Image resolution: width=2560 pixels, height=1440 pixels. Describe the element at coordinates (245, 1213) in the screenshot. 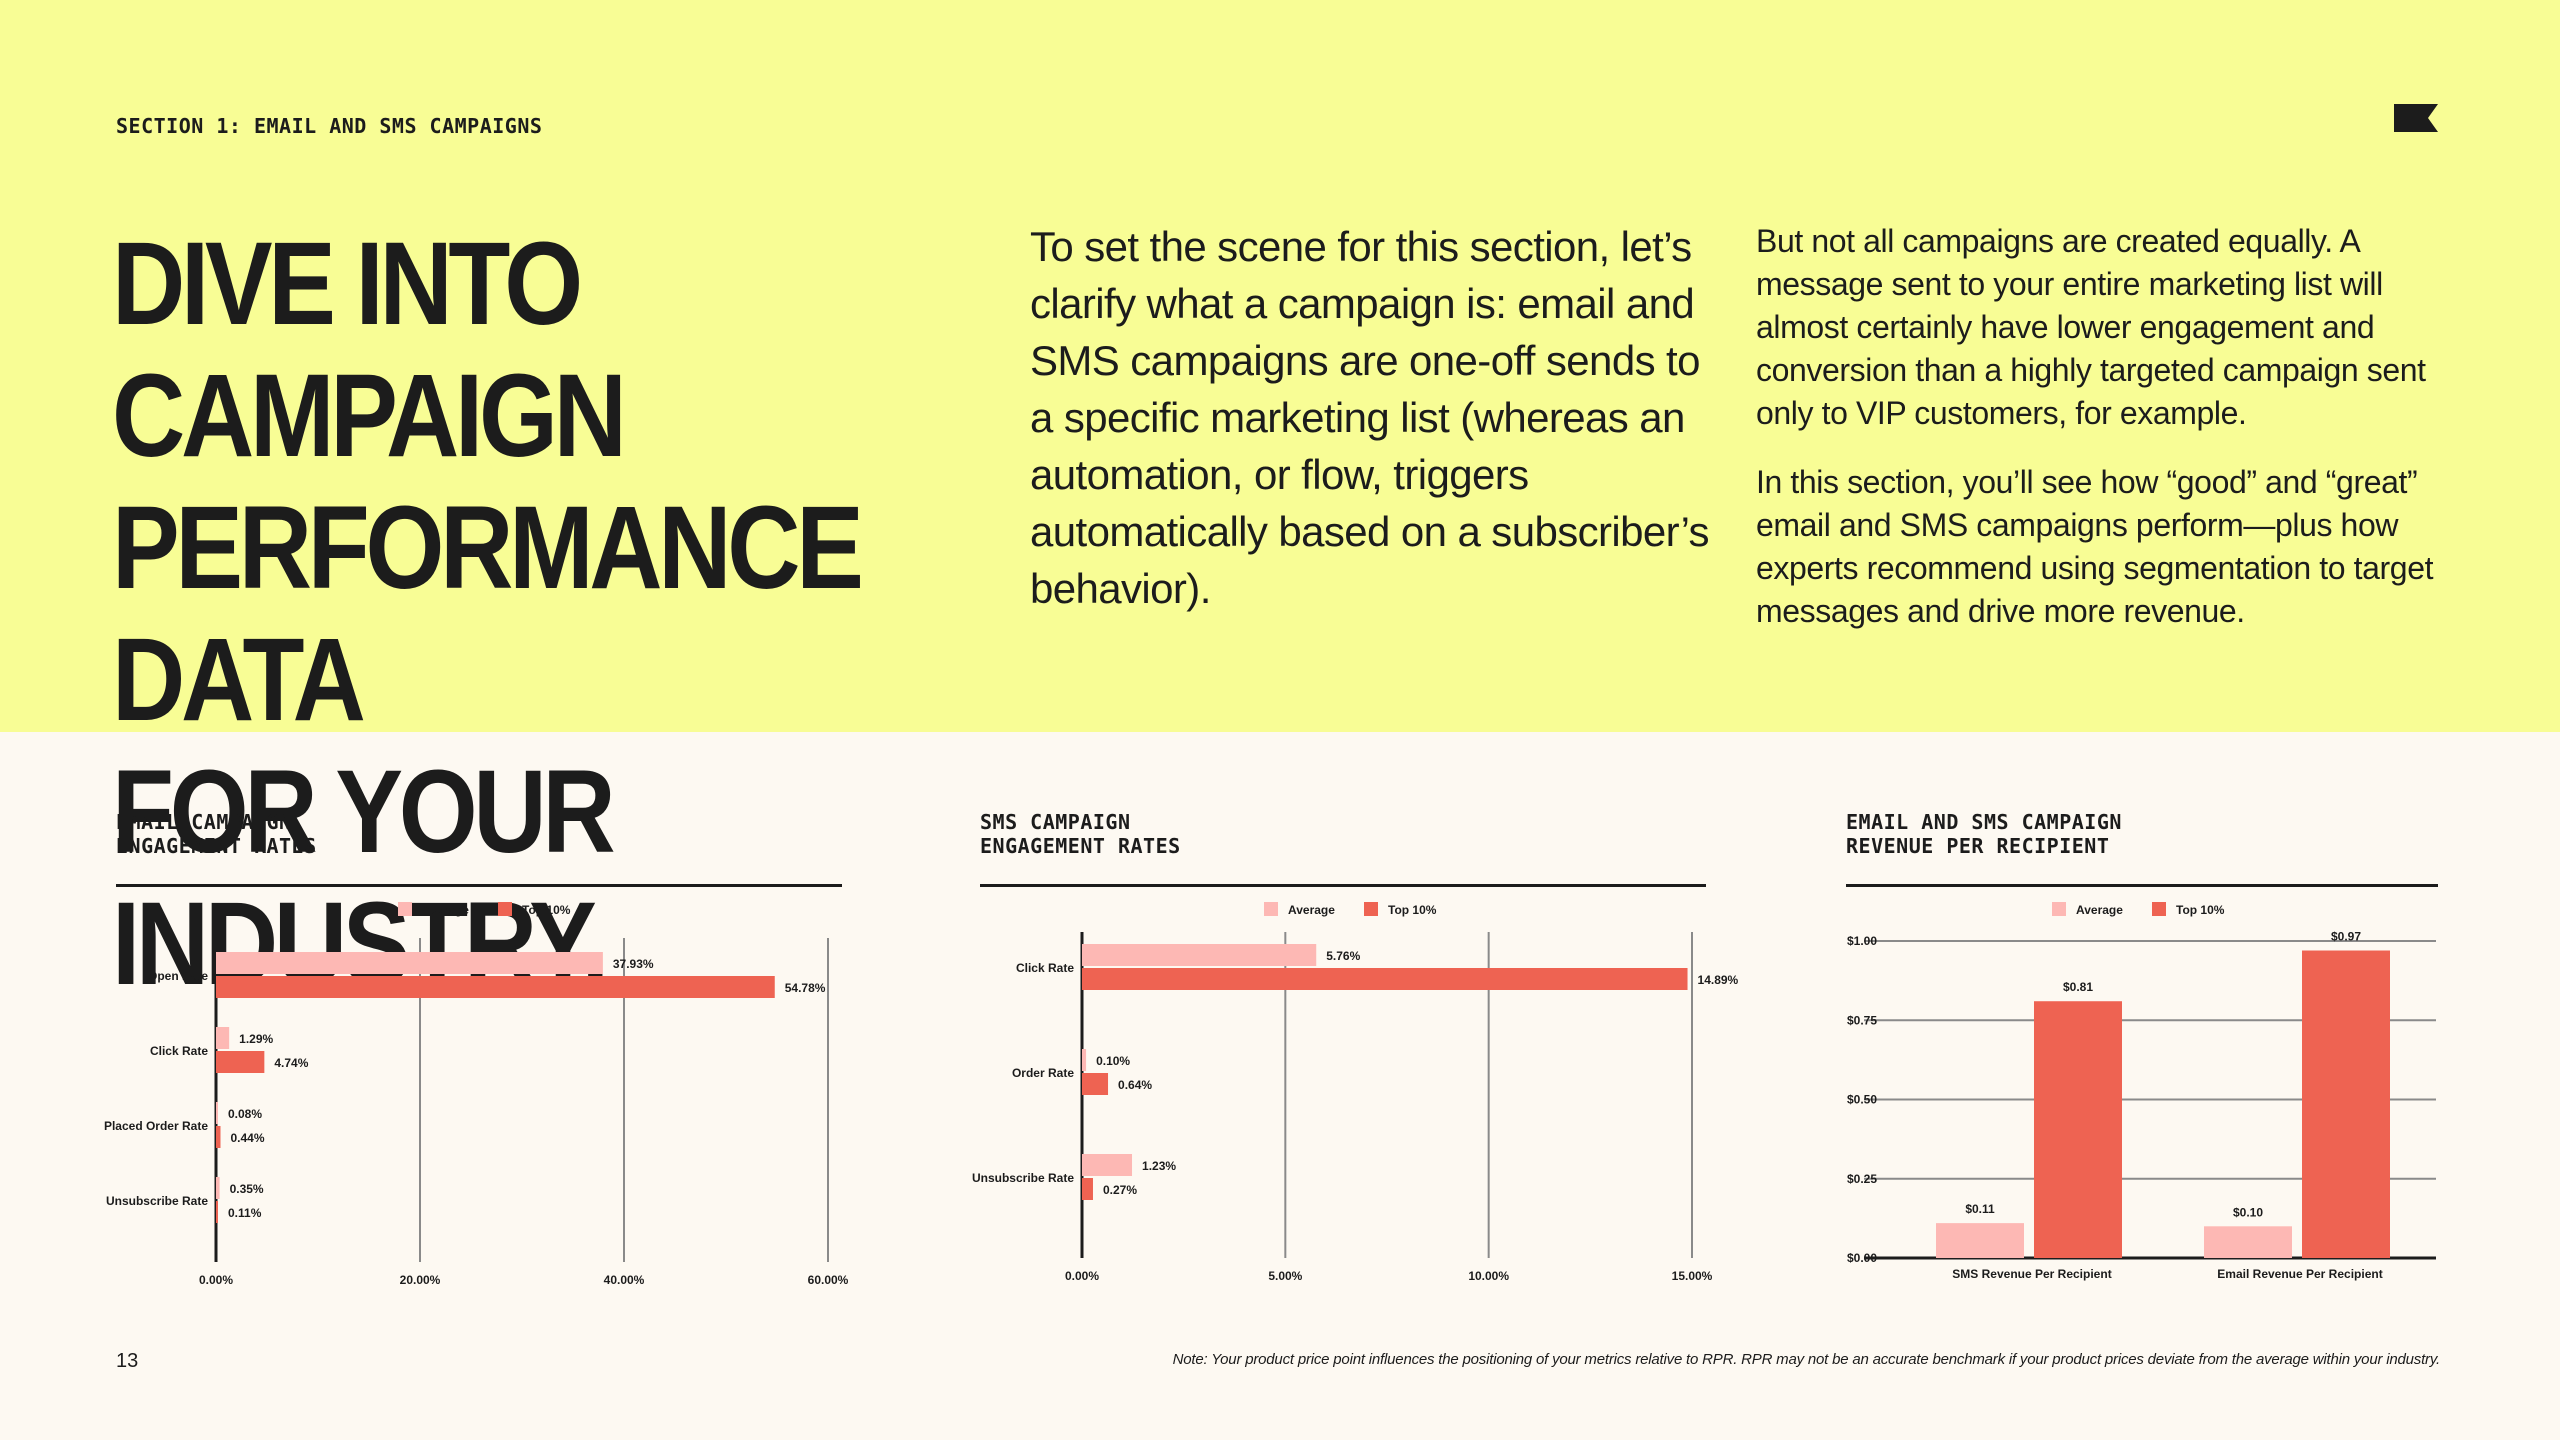

I see `email-chart-value-label-top-10-unsubscribe-rate: 0.11%` at that location.